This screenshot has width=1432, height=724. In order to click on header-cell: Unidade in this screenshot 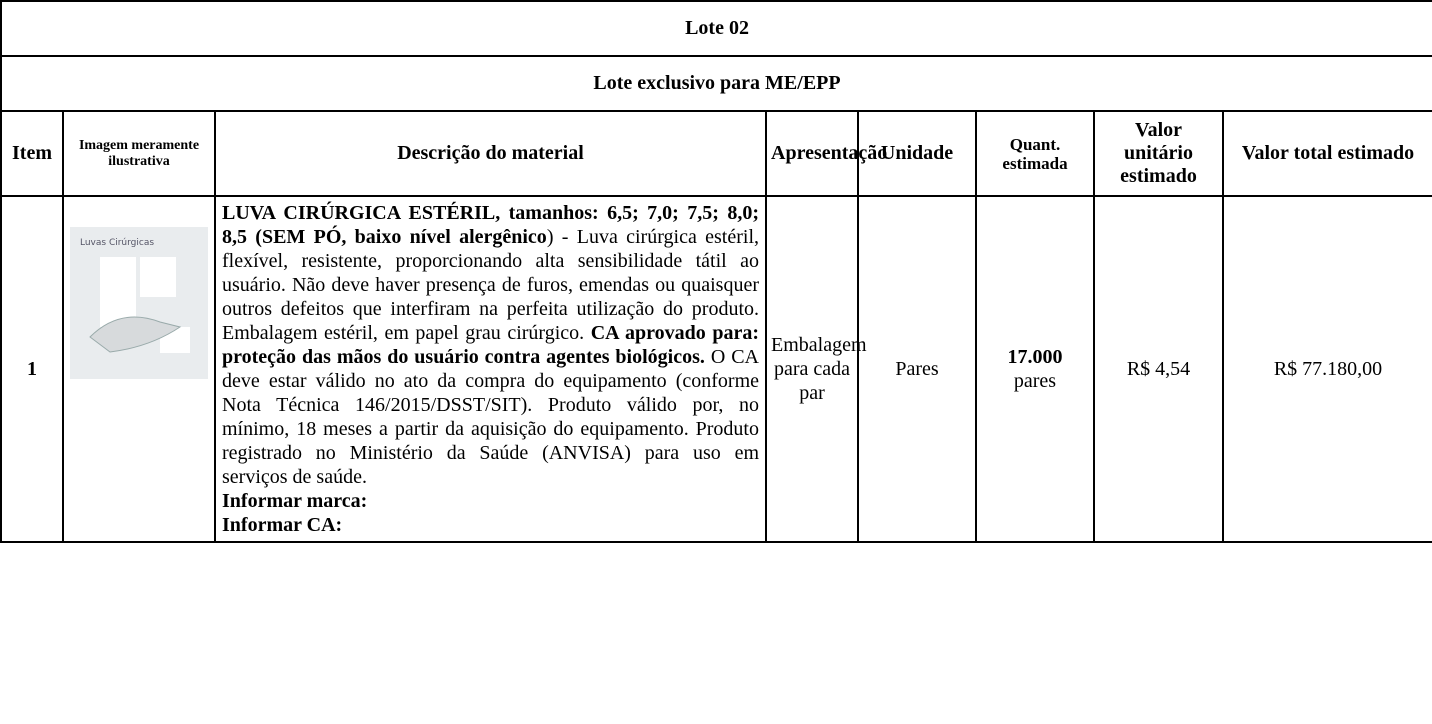, I will do `click(917, 153)`.